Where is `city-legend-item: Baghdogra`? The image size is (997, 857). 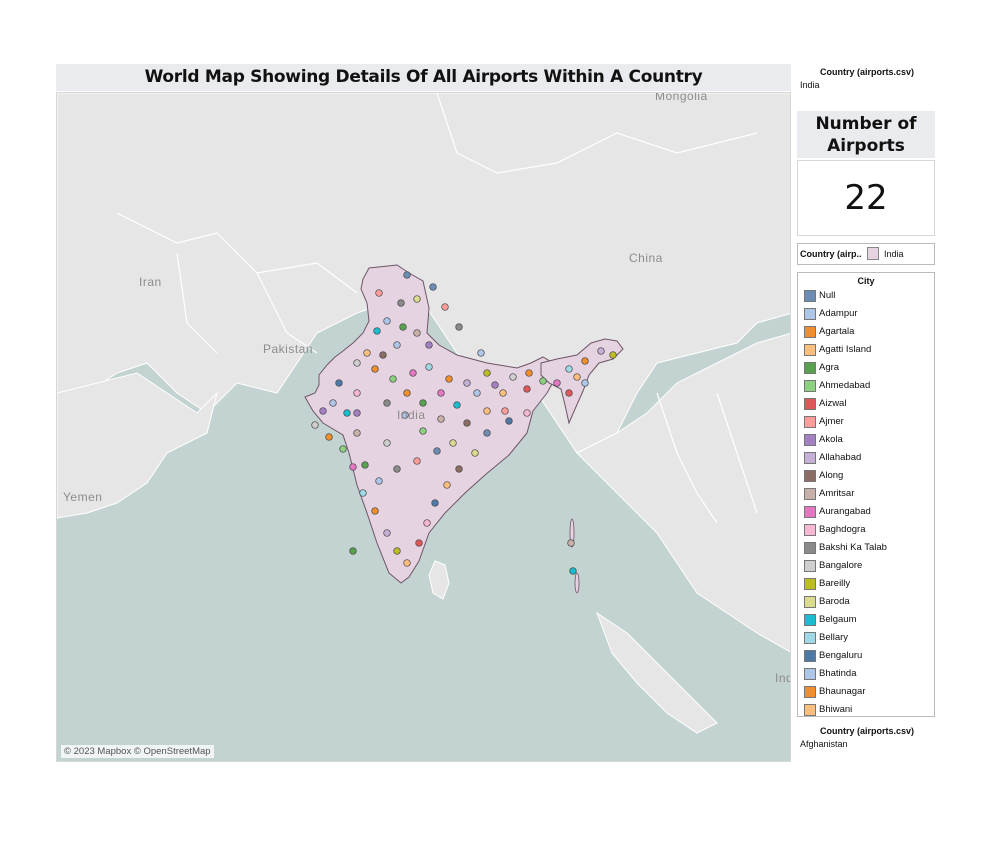
city-legend-item: Baghdogra is located at coordinates (866, 533).